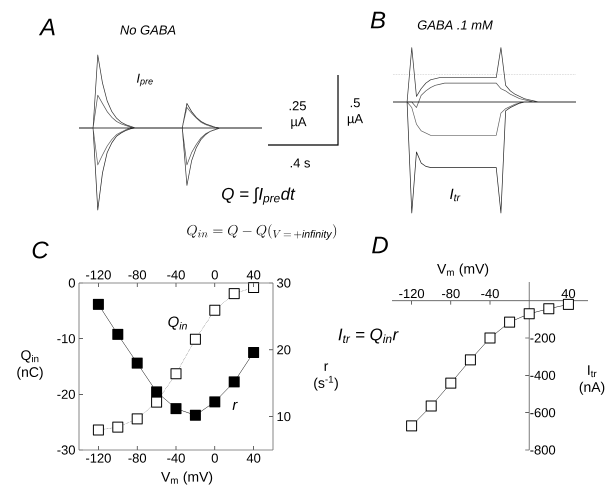 The image size is (609, 492). What do you see at coordinates (283, 349) in the screenshot?
I see `y2-tick-label: 20` at bounding box center [283, 349].